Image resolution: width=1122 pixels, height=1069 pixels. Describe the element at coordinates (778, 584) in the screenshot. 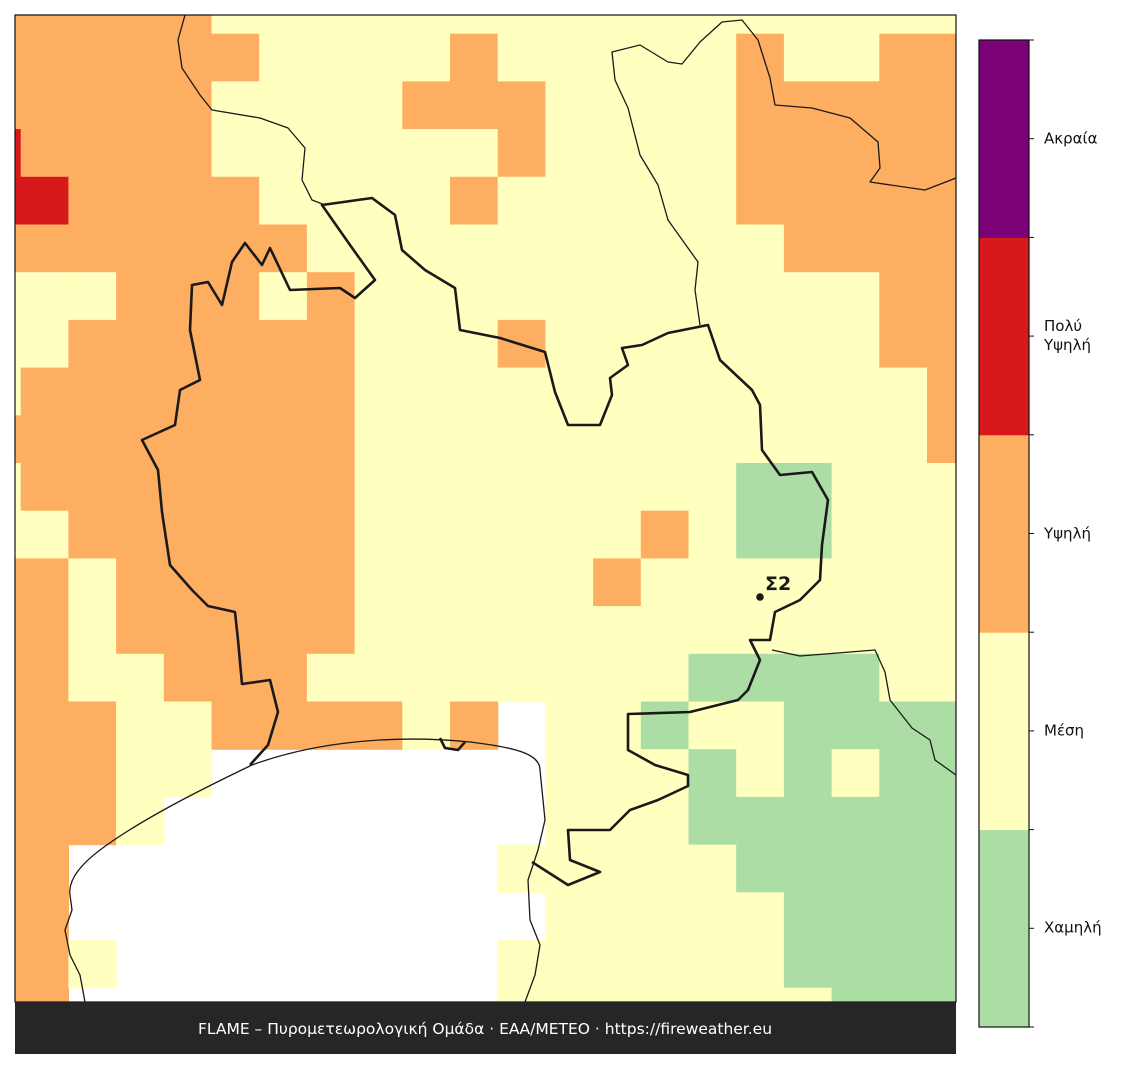

I see `station-label: Σ2` at that location.